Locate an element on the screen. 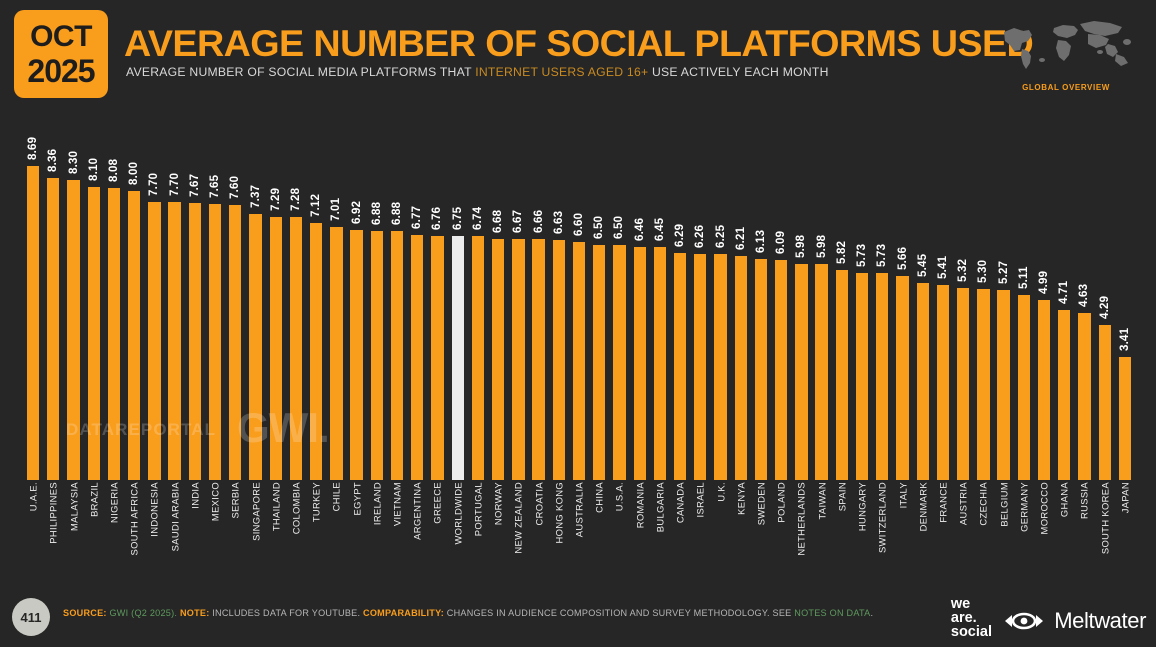 This screenshot has height=647, width=1156. we-are-social-logo: we are. social is located at coordinates (971, 618).